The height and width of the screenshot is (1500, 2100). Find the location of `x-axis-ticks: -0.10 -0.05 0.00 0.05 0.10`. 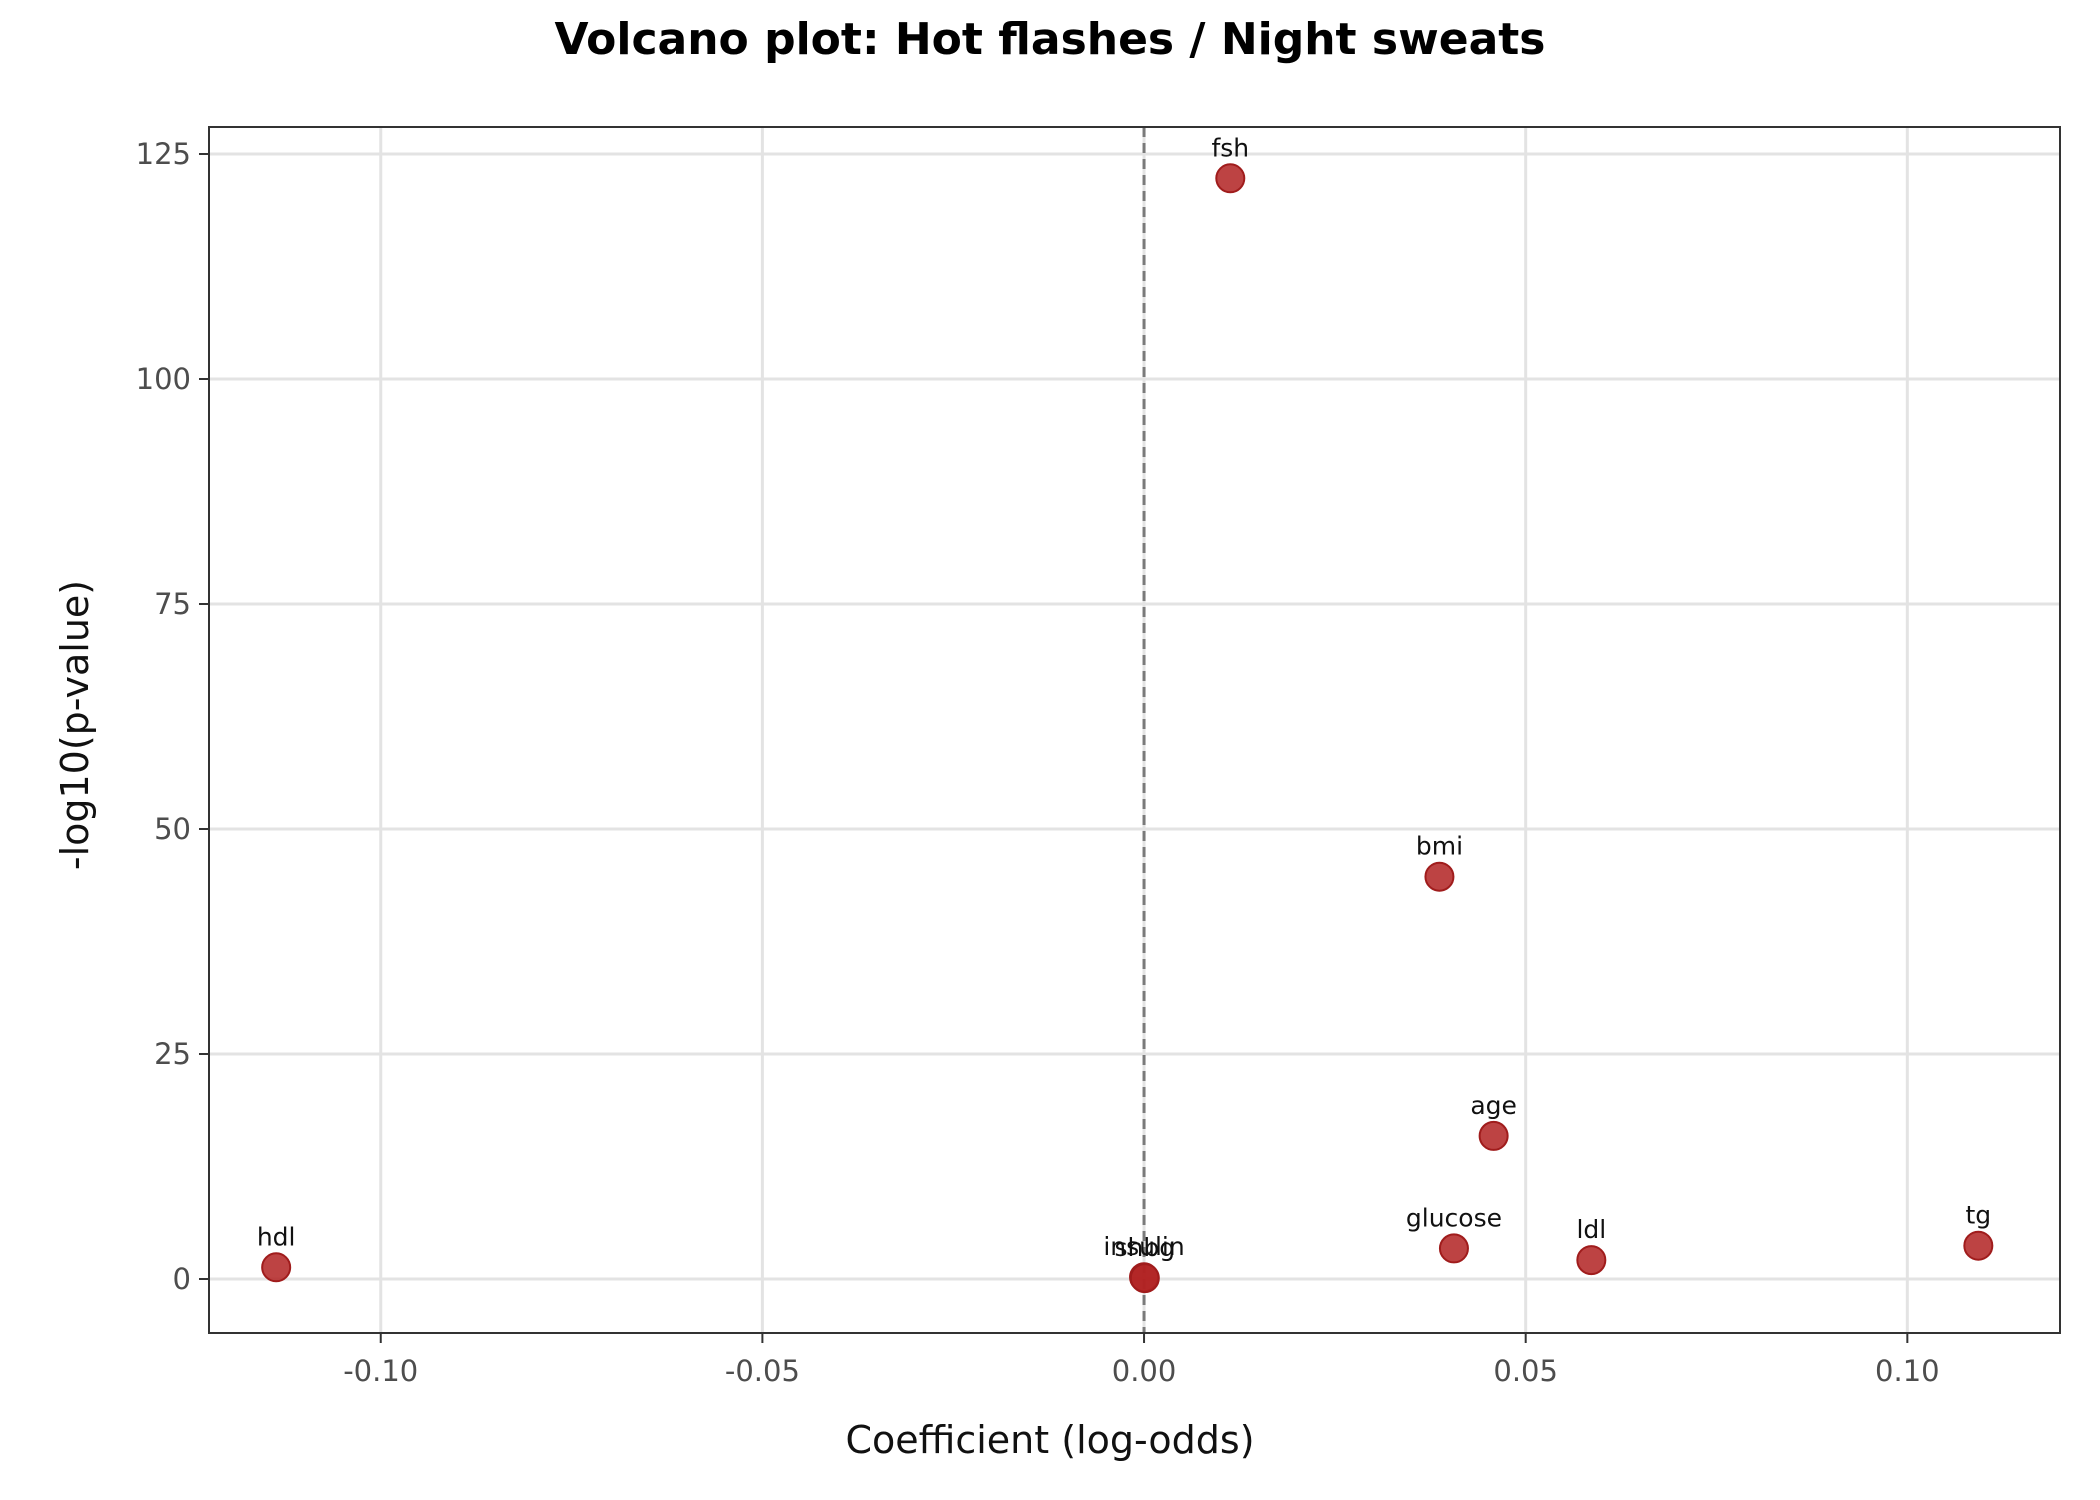

x-axis-ticks: -0.10 -0.05 0.00 0.05 0.10 is located at coordinates (1141, 1360).